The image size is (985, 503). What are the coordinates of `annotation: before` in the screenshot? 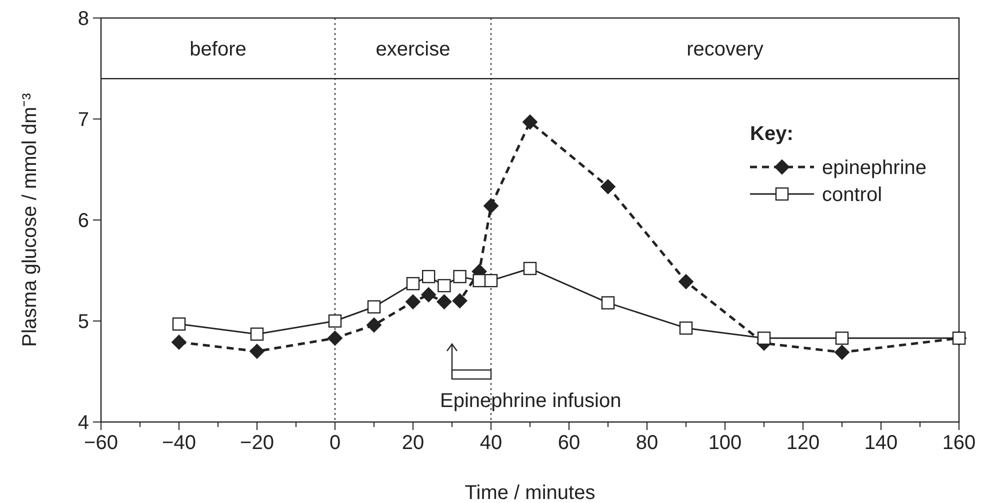 It's located at (218, 49).